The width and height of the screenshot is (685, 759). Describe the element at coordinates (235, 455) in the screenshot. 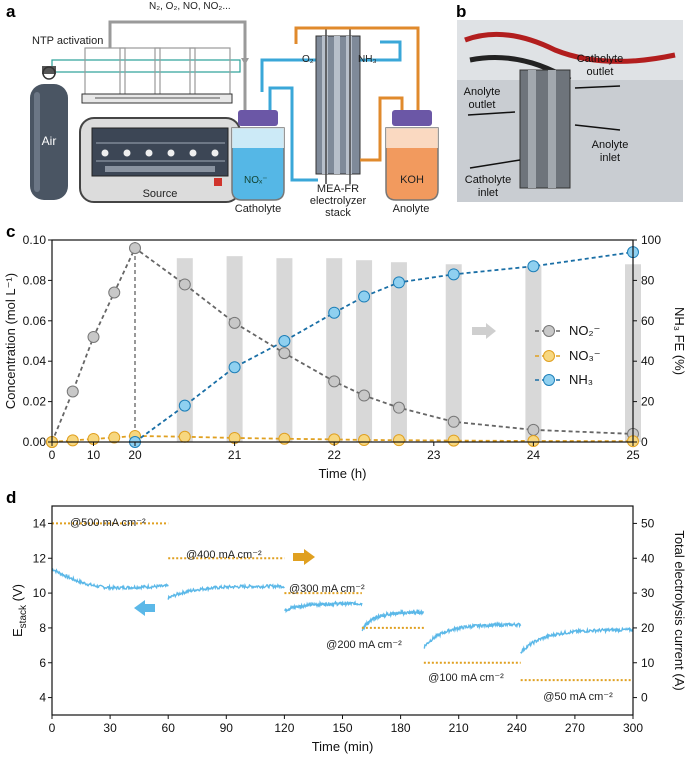

I see `x-tick-label: 21` at that location.